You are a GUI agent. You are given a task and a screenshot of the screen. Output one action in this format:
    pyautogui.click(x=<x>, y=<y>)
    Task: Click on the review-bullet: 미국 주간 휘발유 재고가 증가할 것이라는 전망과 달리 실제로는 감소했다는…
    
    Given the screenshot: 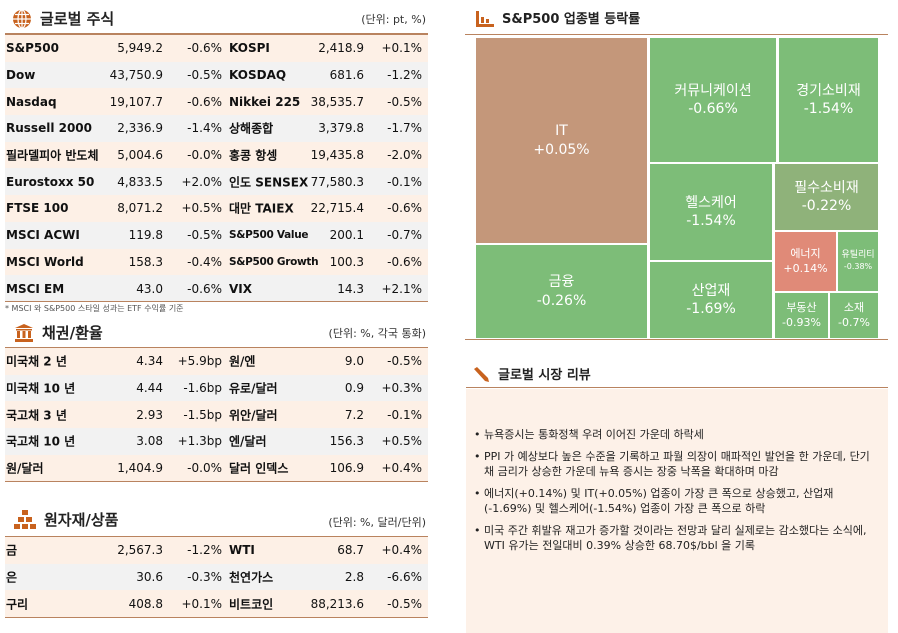 What is the action you would take?
    pyautogui.click(x=676, y=538)
    